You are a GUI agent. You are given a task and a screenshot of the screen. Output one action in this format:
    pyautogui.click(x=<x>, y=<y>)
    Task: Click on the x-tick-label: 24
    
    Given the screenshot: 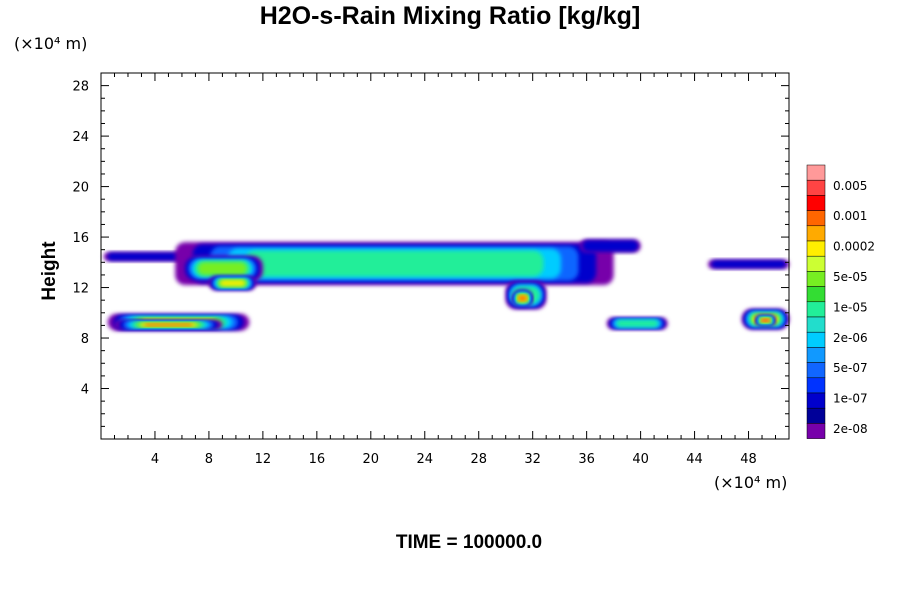 What is the action you would take?
    pyautogui.click(x=424, y=459)
    